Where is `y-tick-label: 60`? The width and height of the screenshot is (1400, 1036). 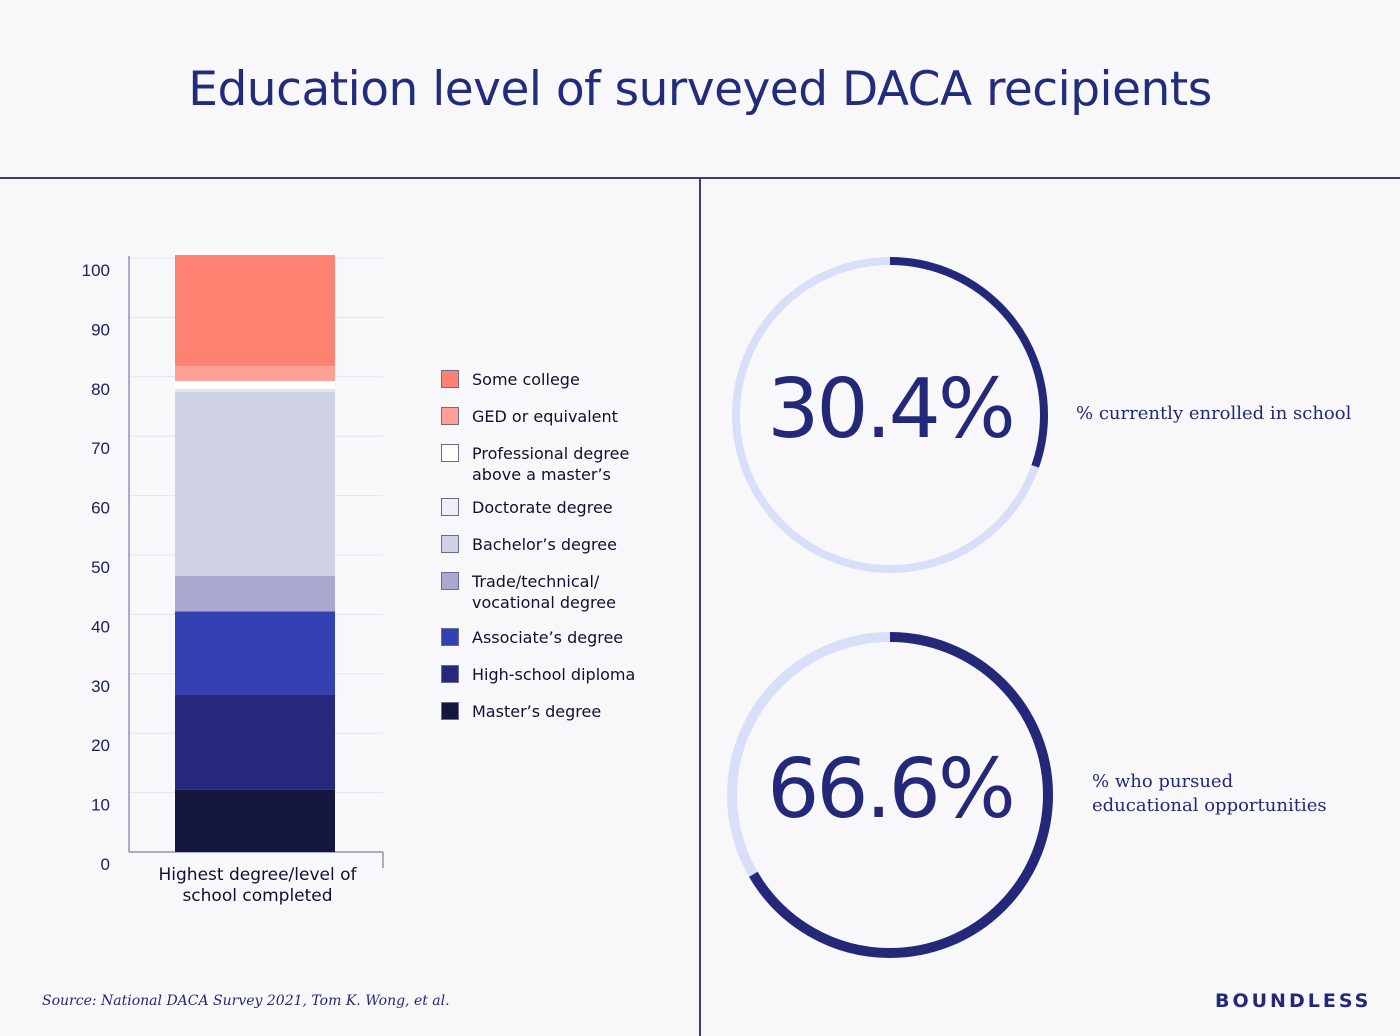
y-tick-label: 60 is located at coordinates (100, 508).